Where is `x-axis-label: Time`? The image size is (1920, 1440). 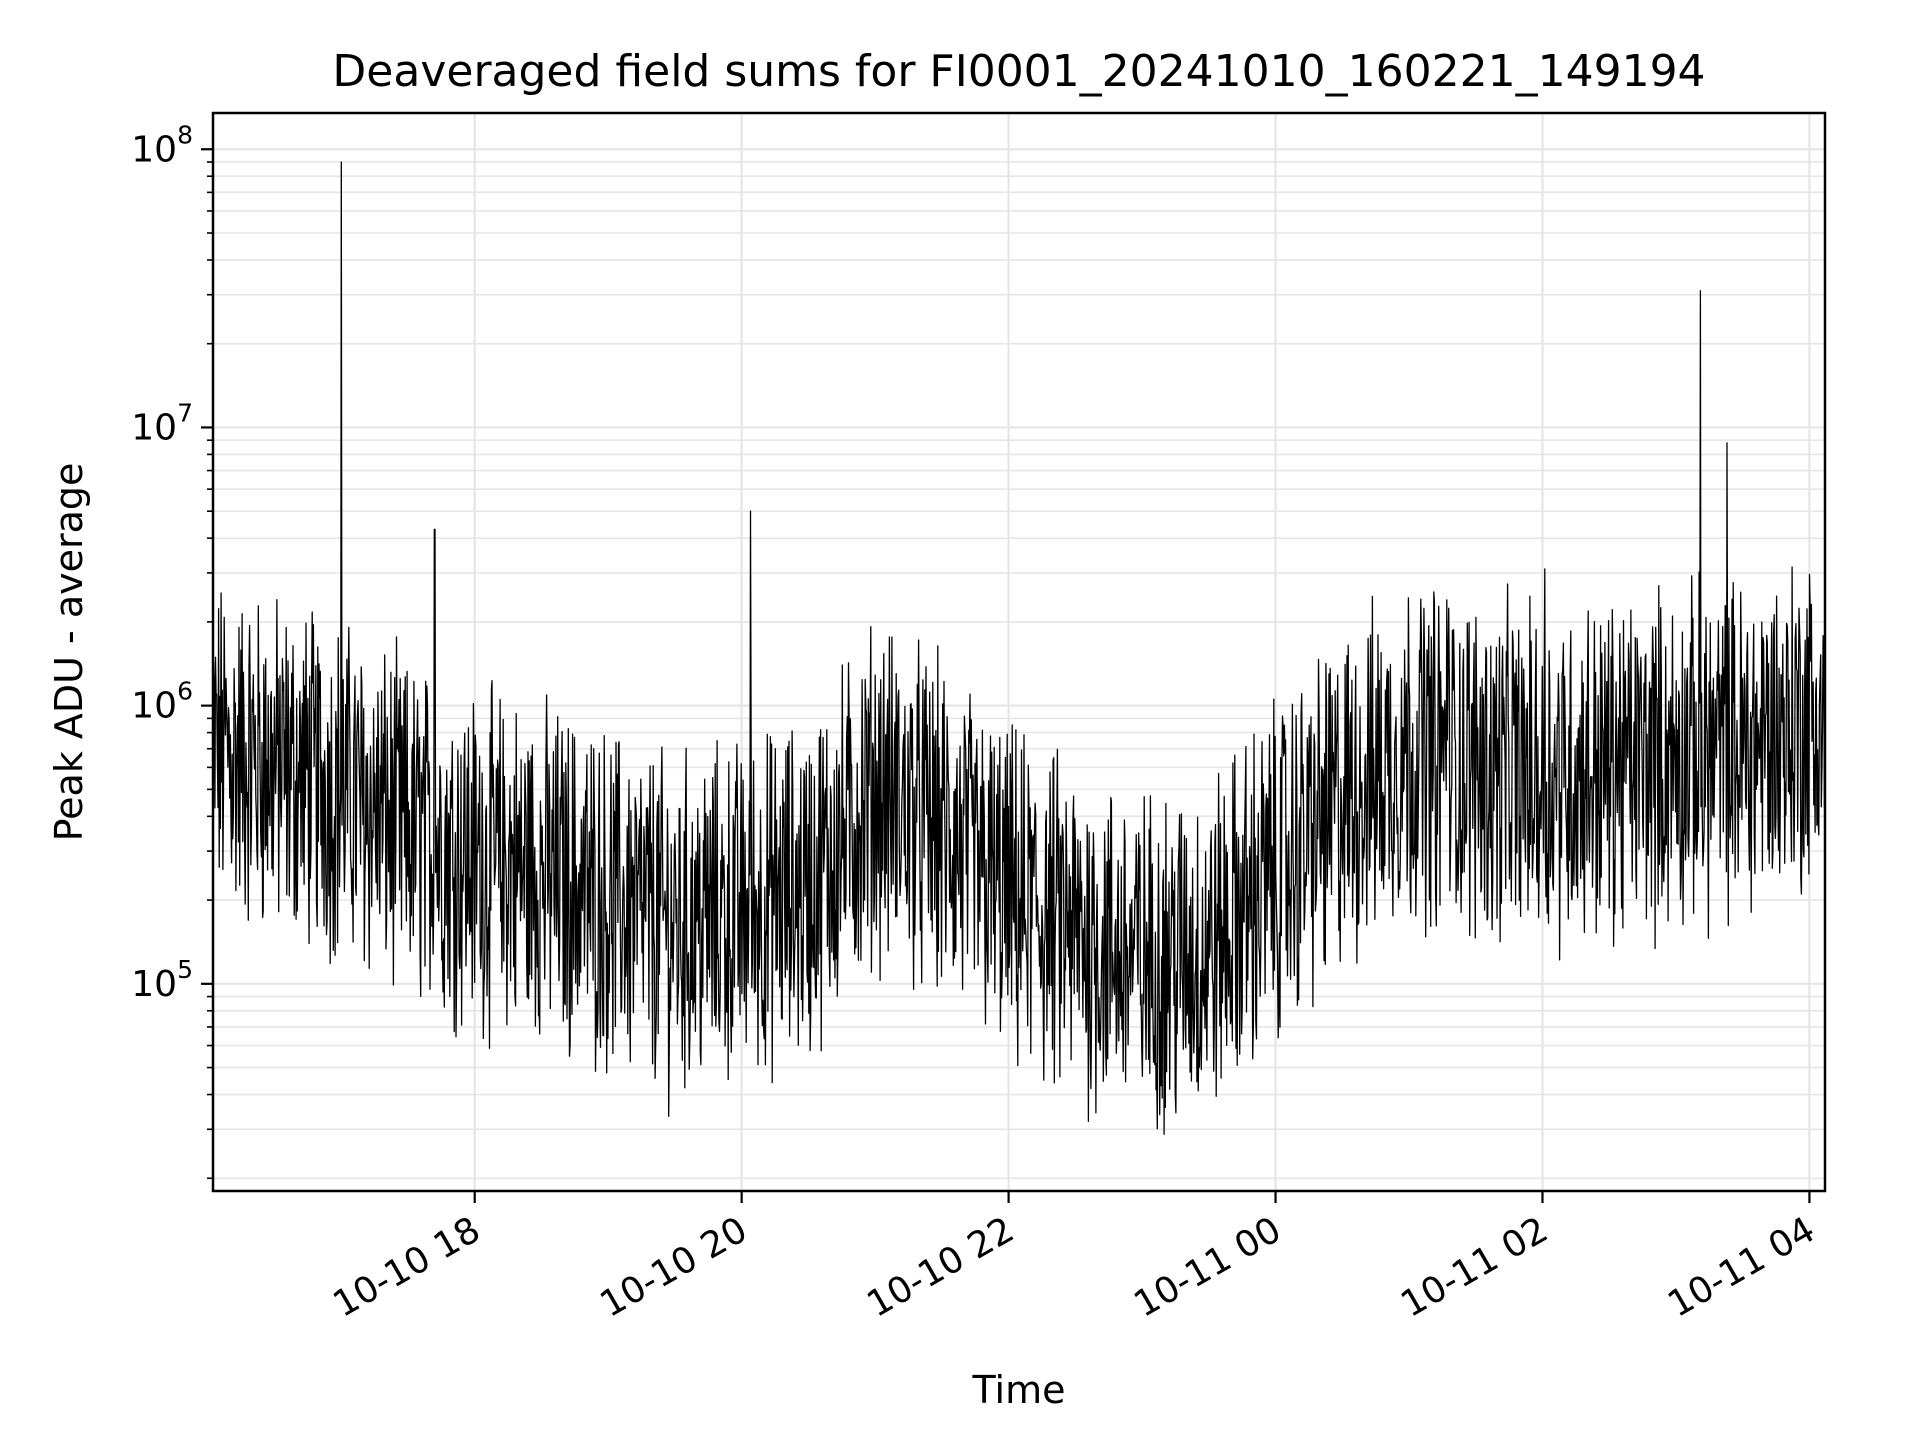
x-axis-label: Time is located at coordinates (1019, 1390).